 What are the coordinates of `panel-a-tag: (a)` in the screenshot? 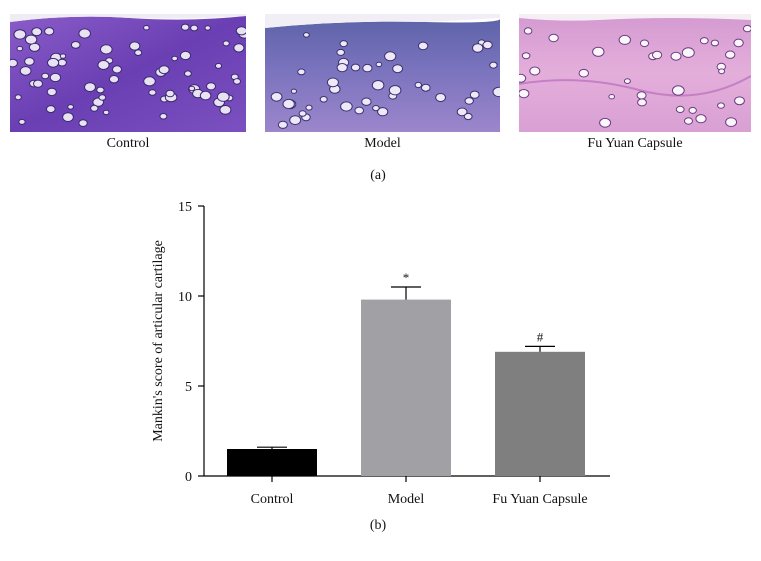 It's located at (378, 175).